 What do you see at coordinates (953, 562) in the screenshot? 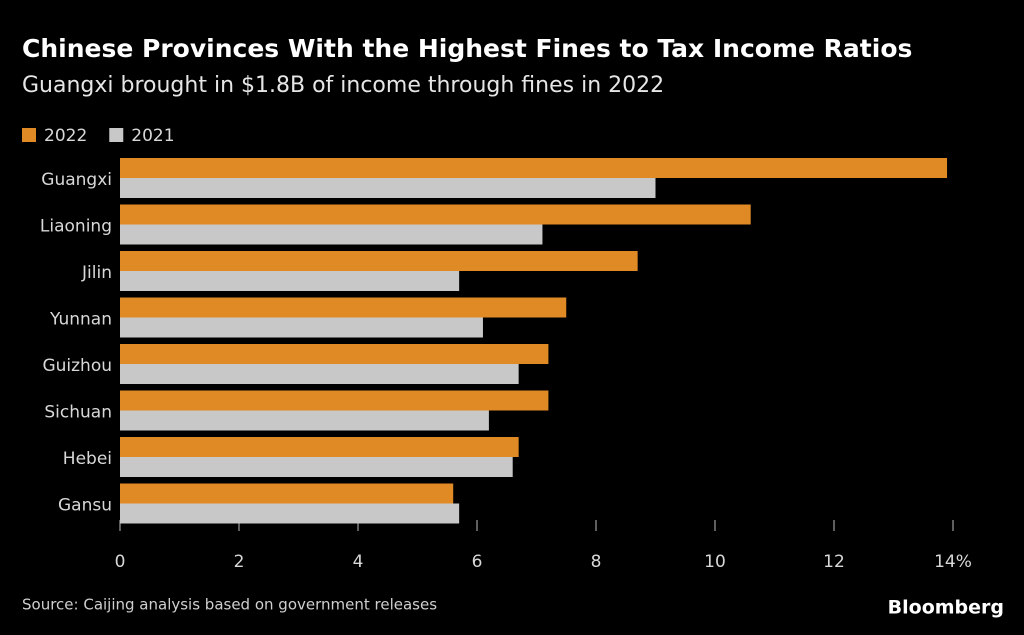
I see `x-tick-label: 14%` at bounding box center [953, 562].